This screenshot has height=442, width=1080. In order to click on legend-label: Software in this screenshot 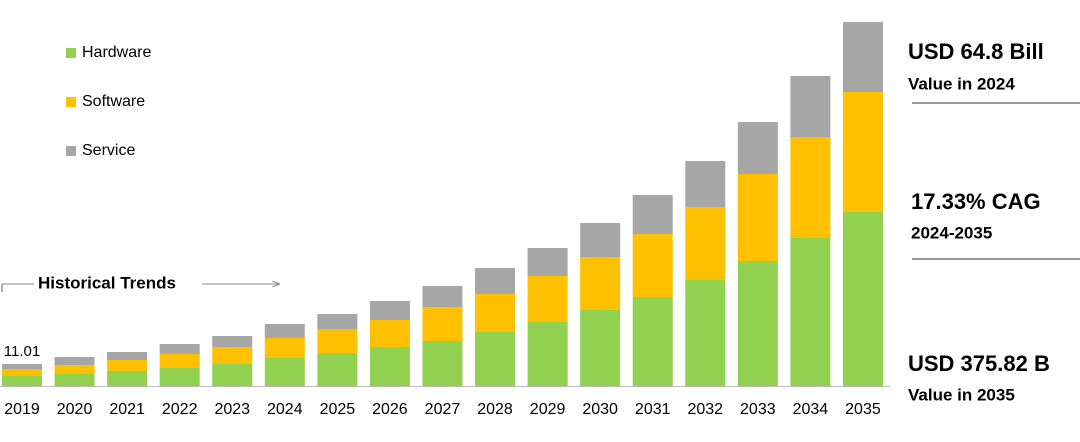, I will do `click(113, 101)`.